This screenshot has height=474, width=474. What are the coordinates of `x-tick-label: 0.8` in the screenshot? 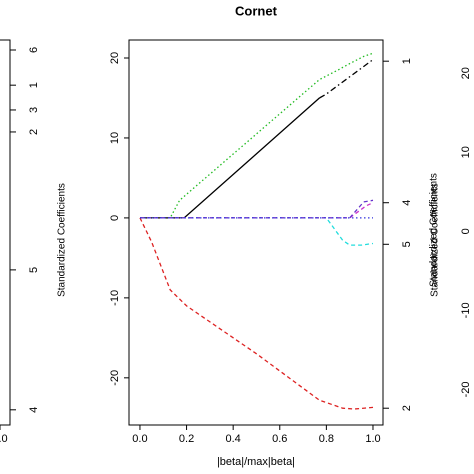 It's located at (326, 439).